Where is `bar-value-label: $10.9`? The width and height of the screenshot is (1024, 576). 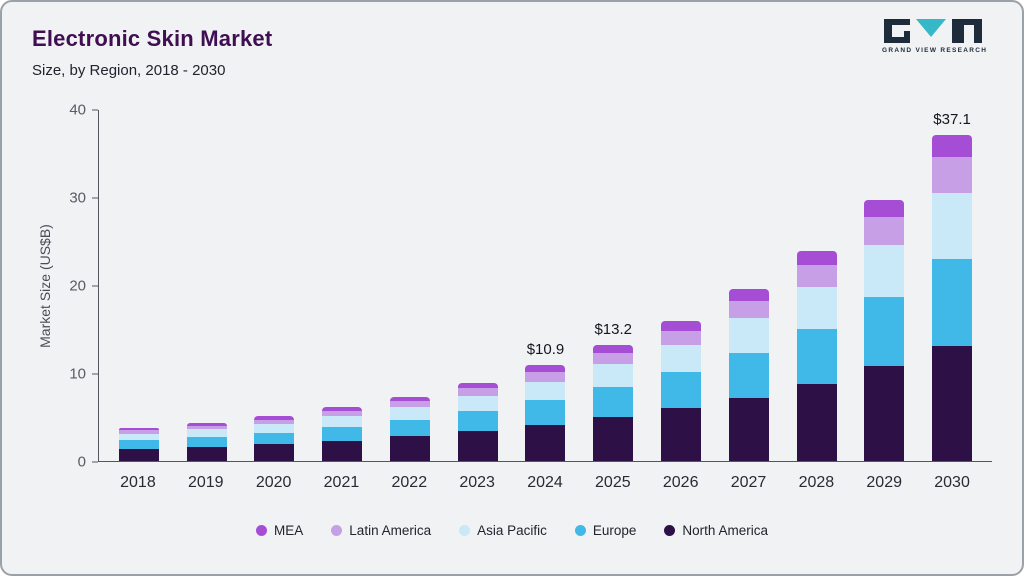 bar-value-label: $10.9 is located at coordinates (545, 350).